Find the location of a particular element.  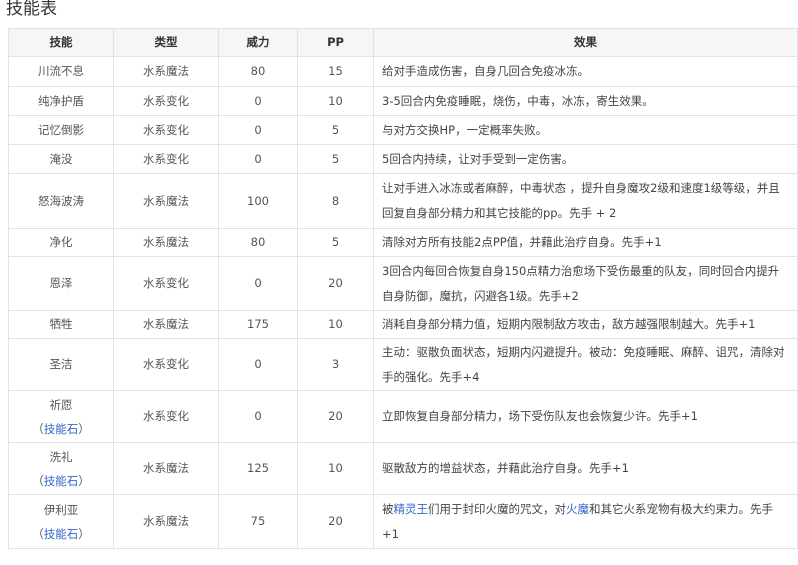

column-header: 技能 is located at coordinates (61, 42).